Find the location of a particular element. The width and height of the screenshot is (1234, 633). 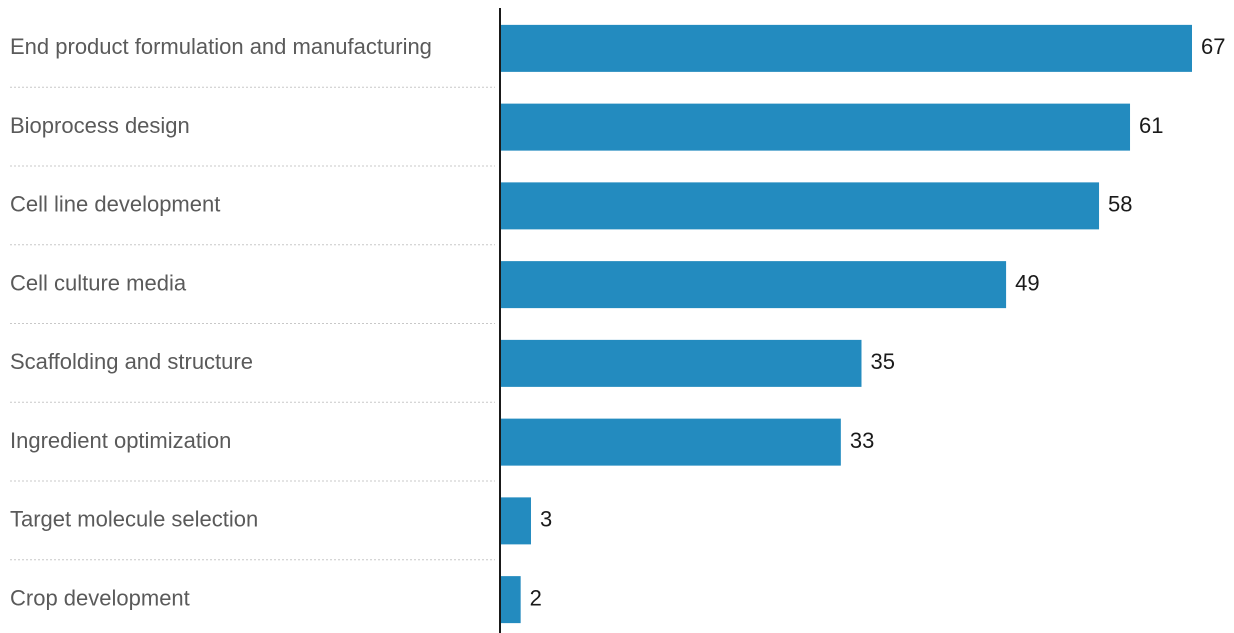

bar-value-label: 35 is located at coordinates (882, 361).